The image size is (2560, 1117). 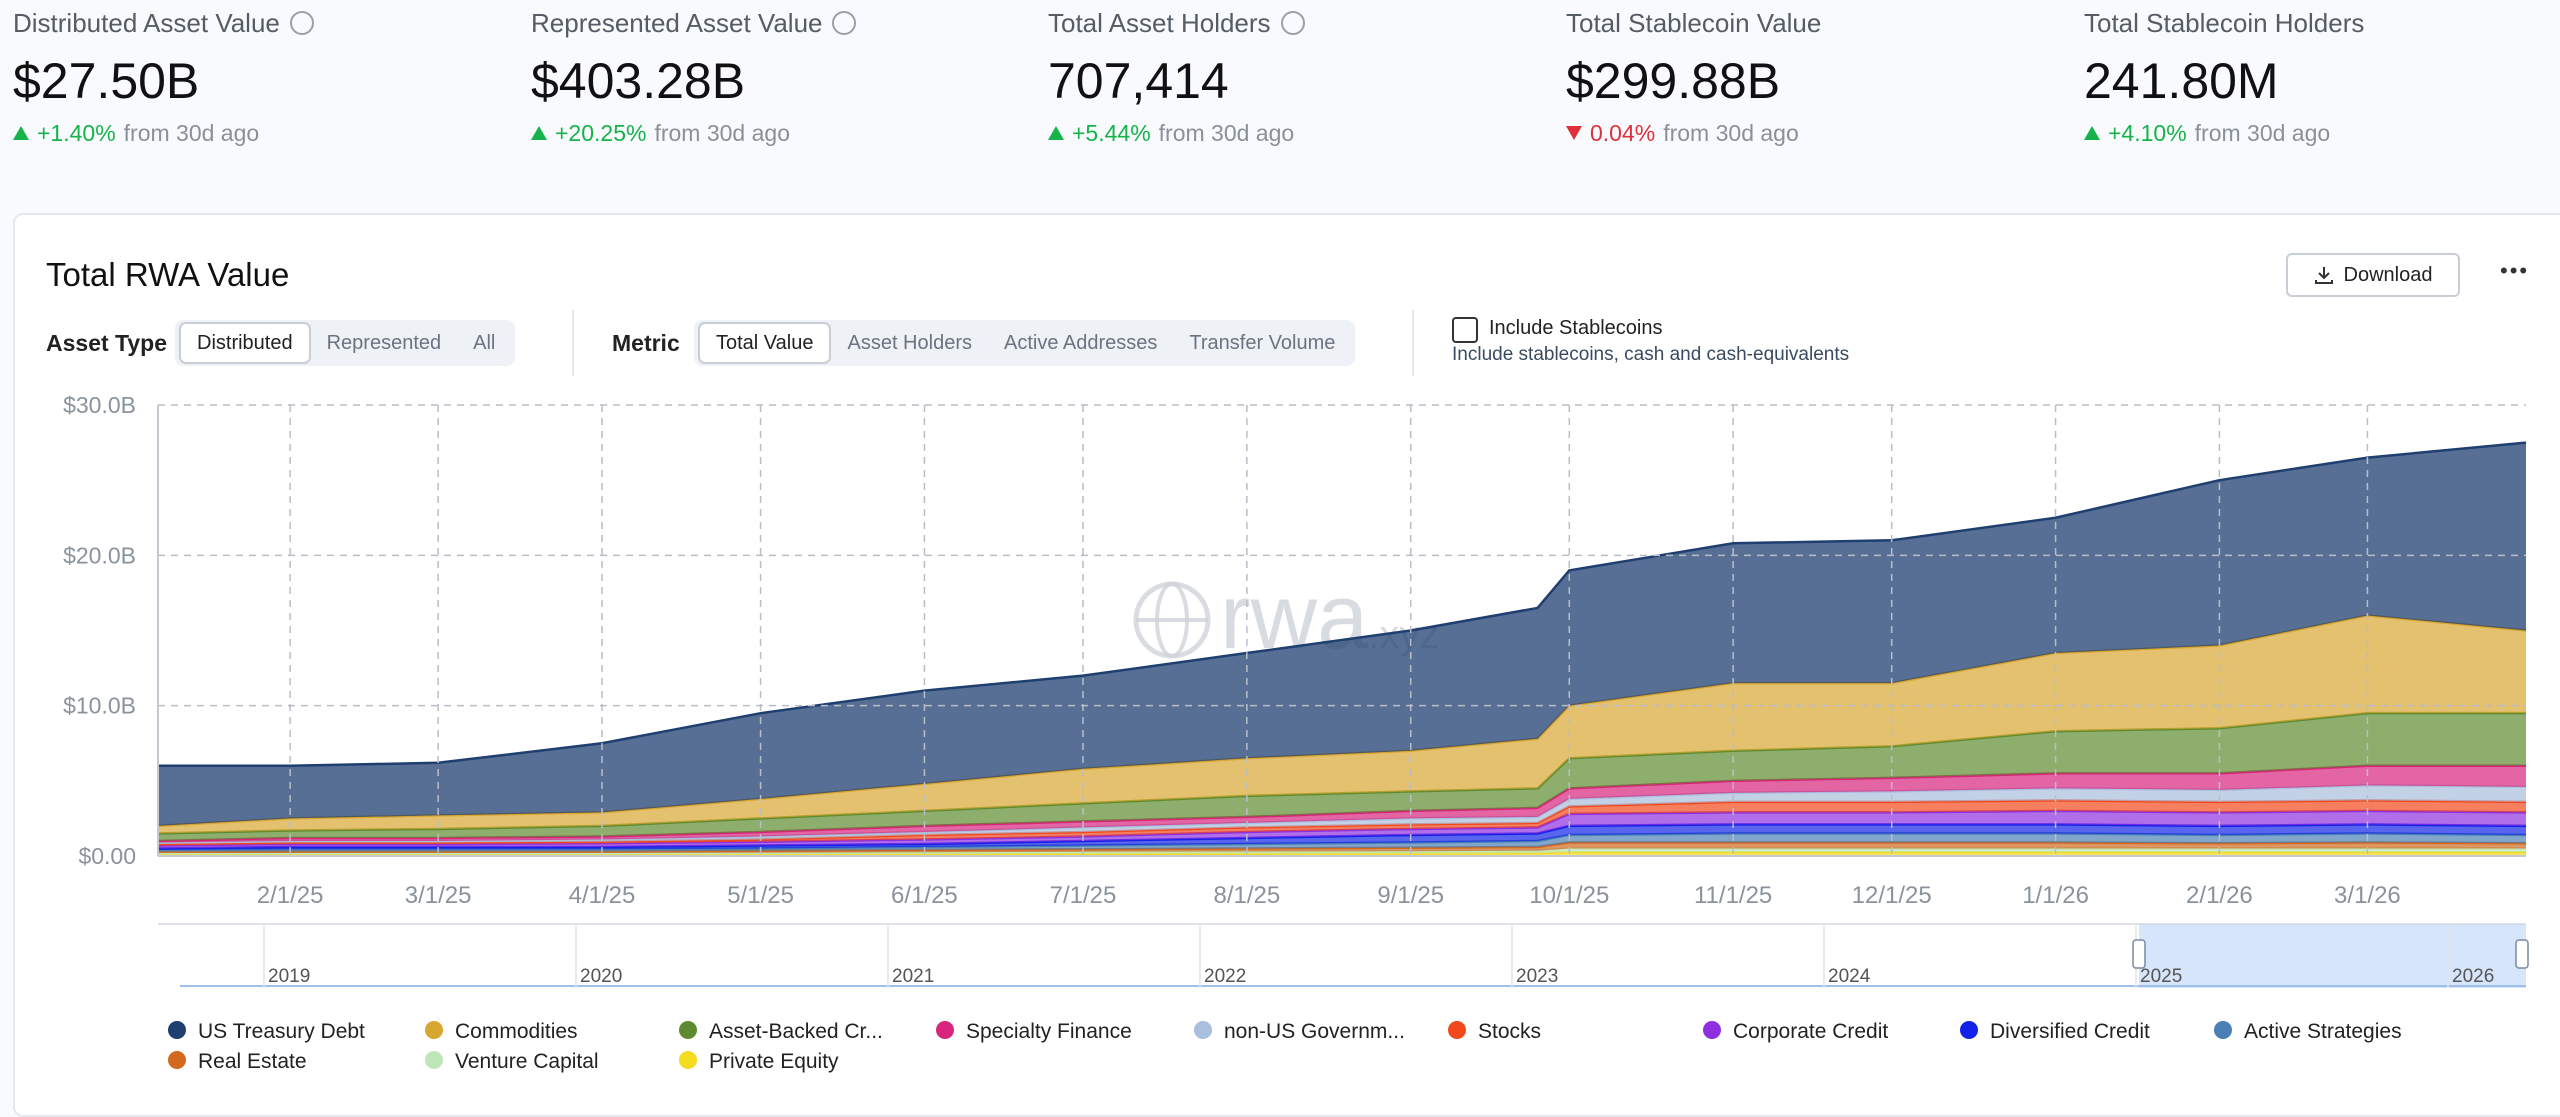 What do you see at coordinates (2181, 81) in the screenshot?
I see `stat-value: 241.80M` at bounding box center [2181, 81].